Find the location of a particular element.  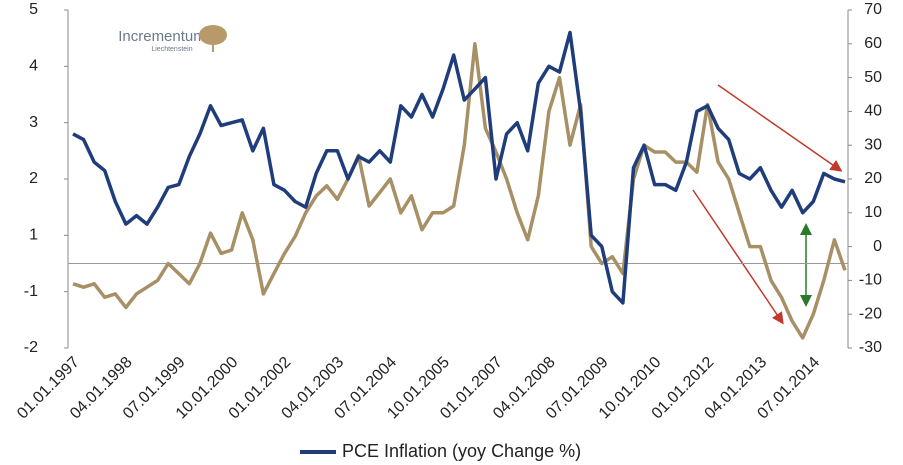

y-tick-label: -1 is located at coordinates (31, 291).